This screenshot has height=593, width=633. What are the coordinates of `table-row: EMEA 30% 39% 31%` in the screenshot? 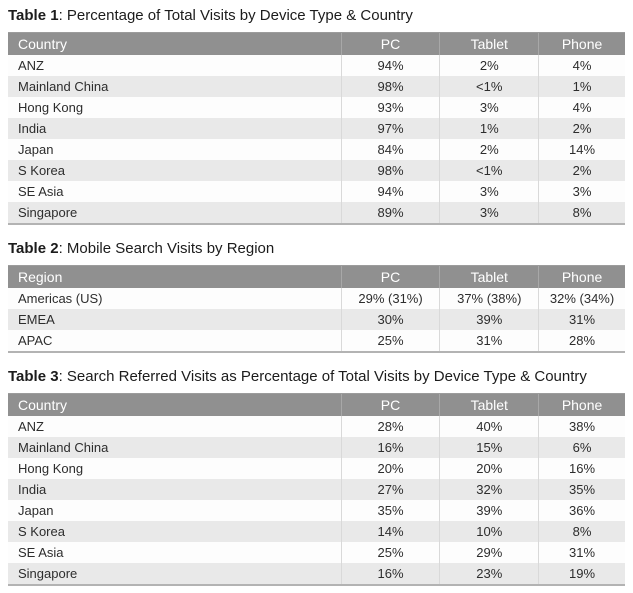 It's located at (316, 319).